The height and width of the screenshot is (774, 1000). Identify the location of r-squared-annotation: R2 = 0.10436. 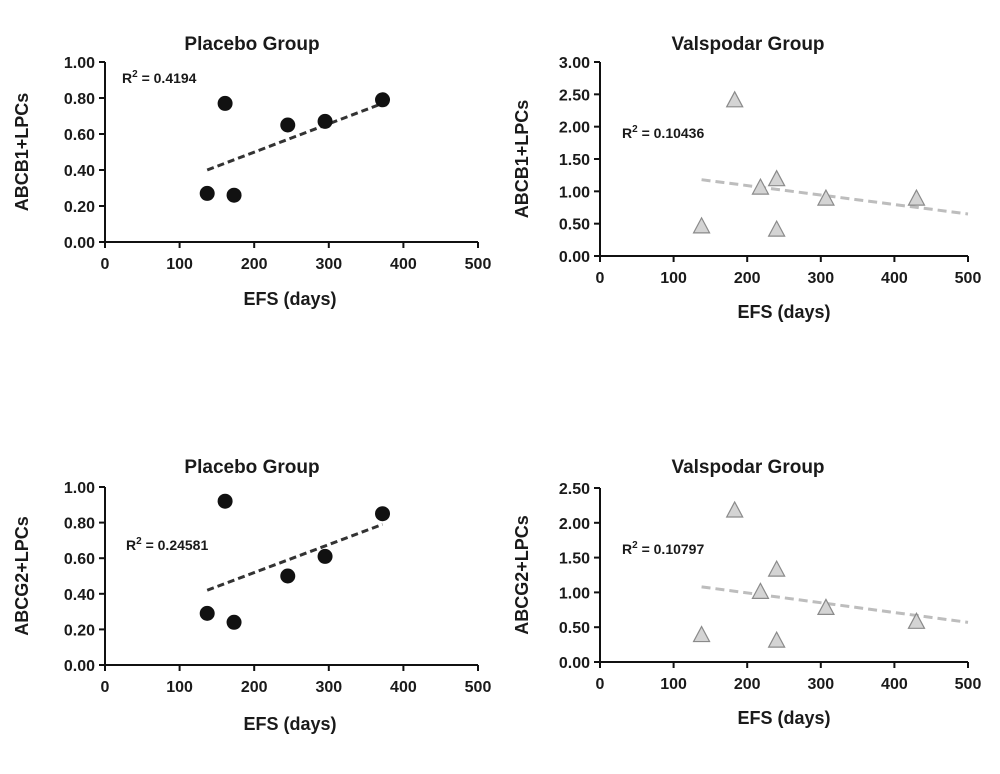
(663, 132).